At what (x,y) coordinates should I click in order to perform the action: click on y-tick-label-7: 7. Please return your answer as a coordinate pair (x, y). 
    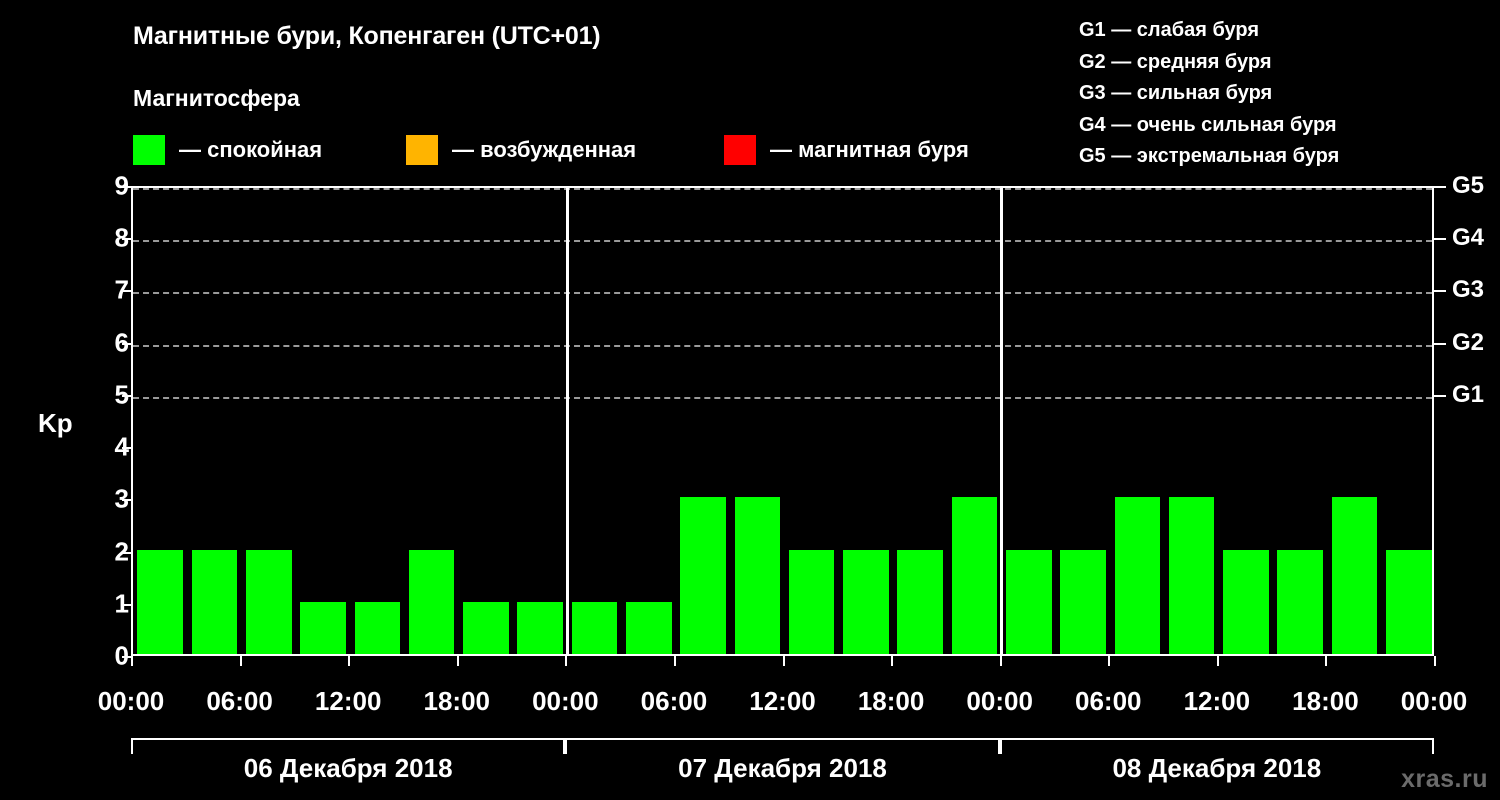
    Looking at the image, I should click on (121, 289).